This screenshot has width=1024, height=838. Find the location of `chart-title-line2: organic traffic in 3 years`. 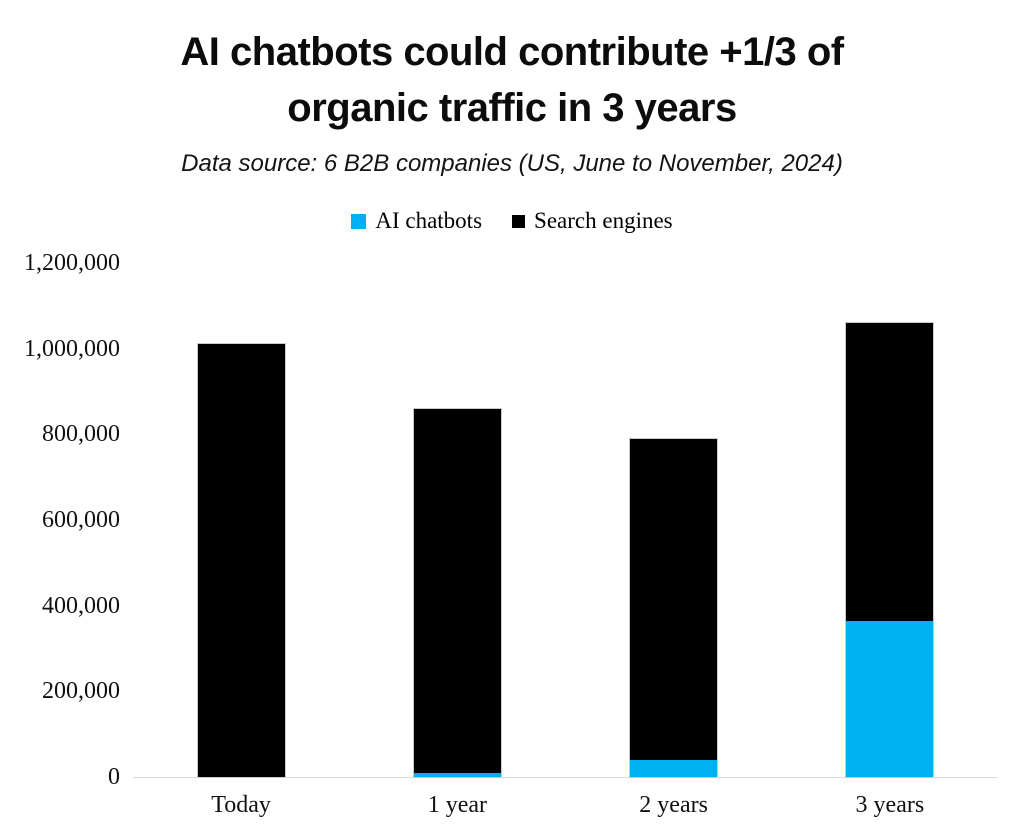

chart-title-line2: organic traffic in 3 years is located at coordinates (512, 108).